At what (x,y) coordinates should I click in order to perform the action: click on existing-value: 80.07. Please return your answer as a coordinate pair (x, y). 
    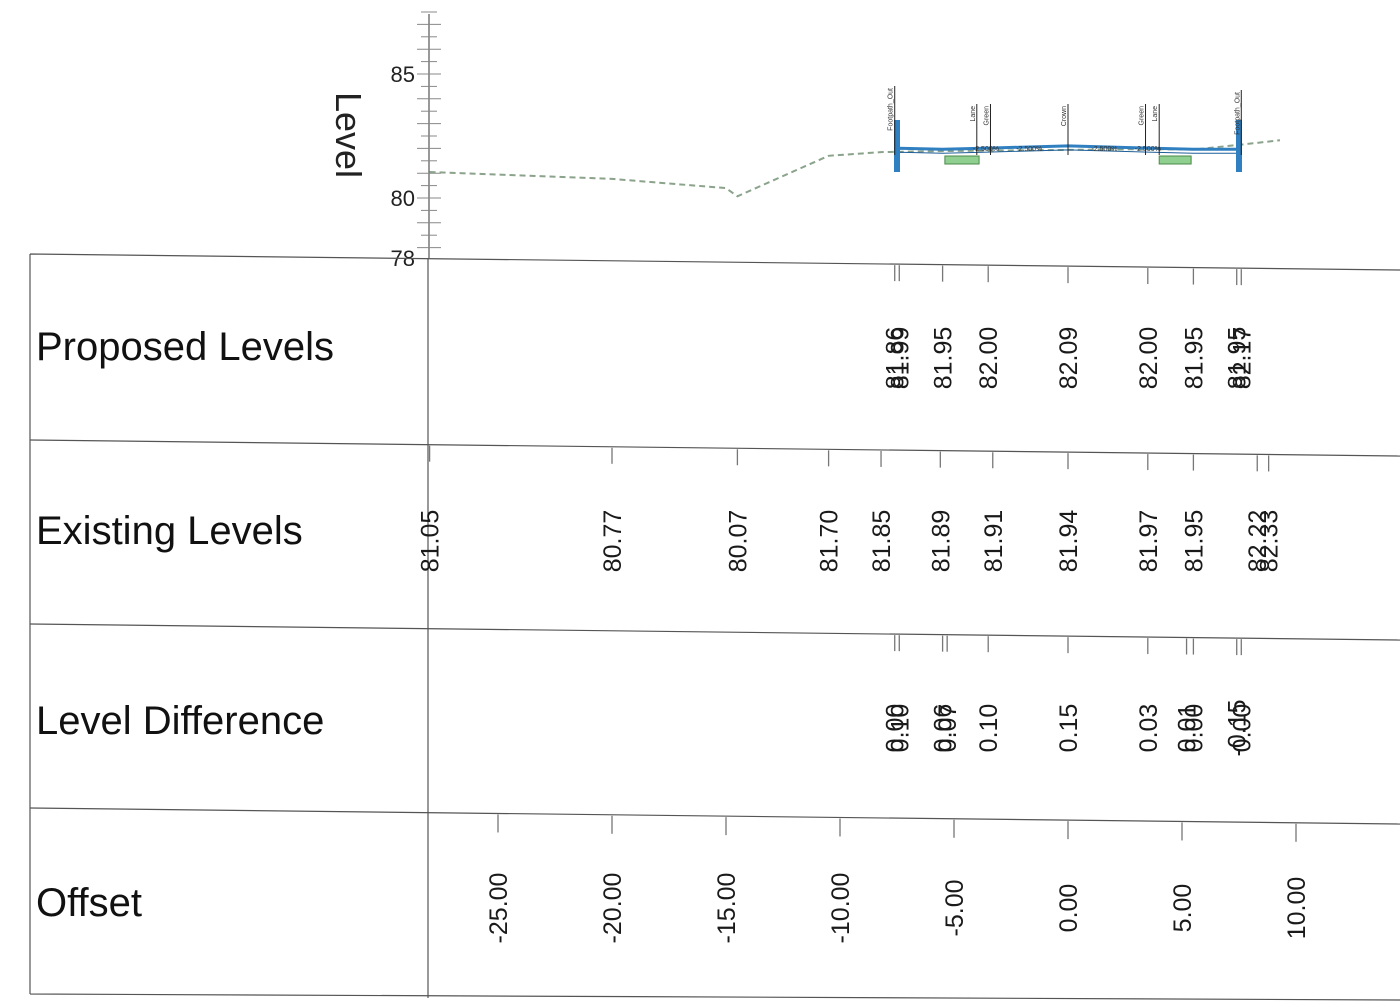
    Looking at the image, I should click on (738, 541).